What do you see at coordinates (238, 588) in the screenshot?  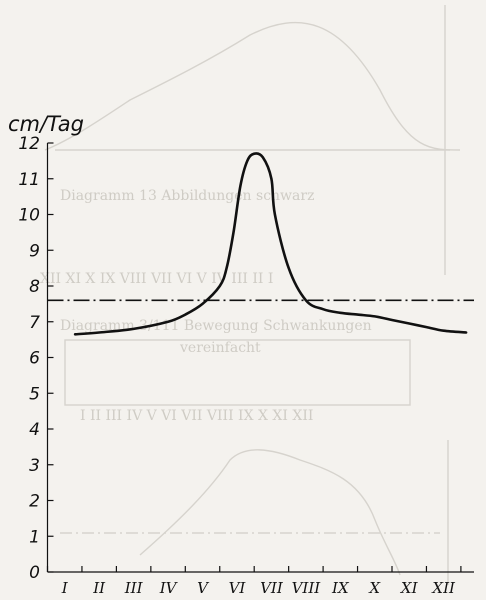 I see `x-tick-label: VI` at bounding box center [238, 588].